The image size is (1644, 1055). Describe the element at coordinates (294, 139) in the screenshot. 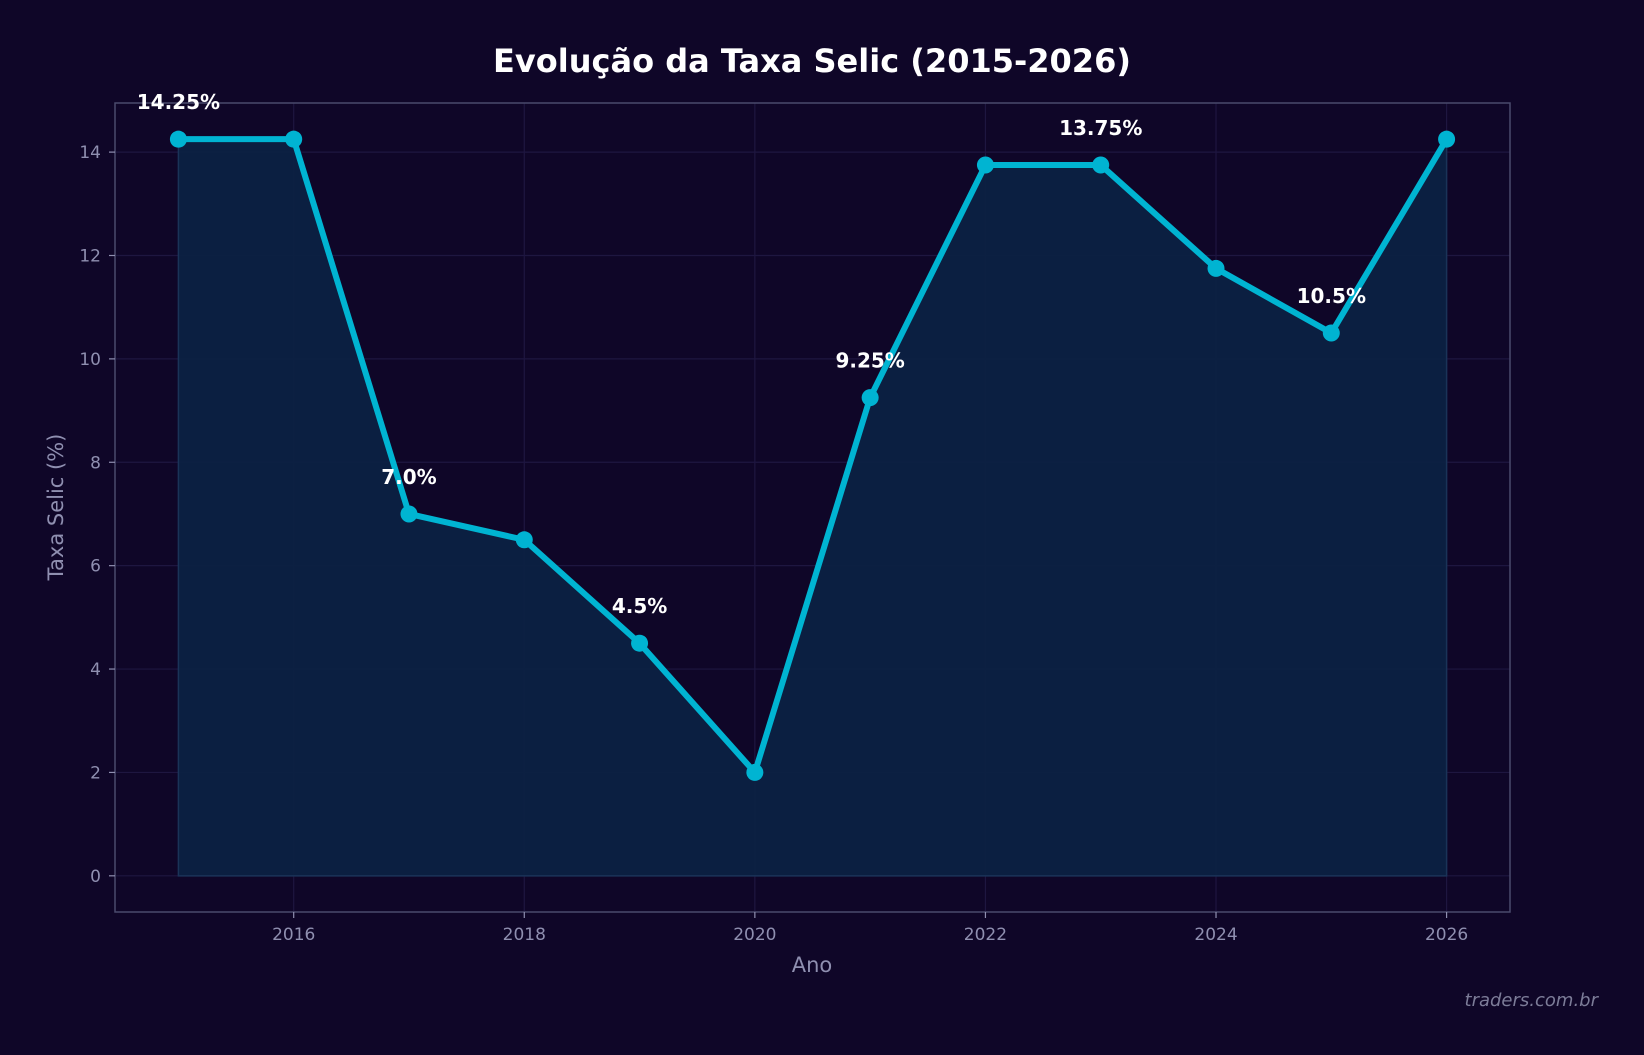

I see `data-point-2016` at that location.